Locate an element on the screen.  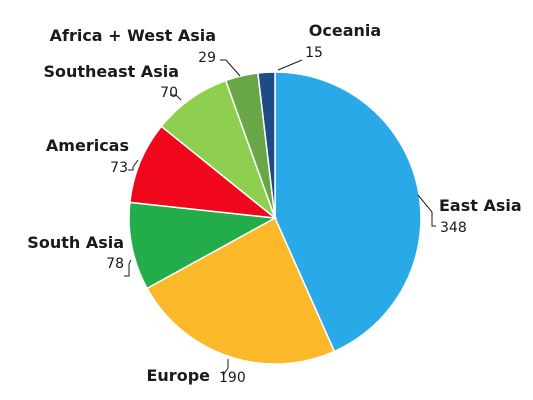
slice-europe is located at coordinates (241, 290).